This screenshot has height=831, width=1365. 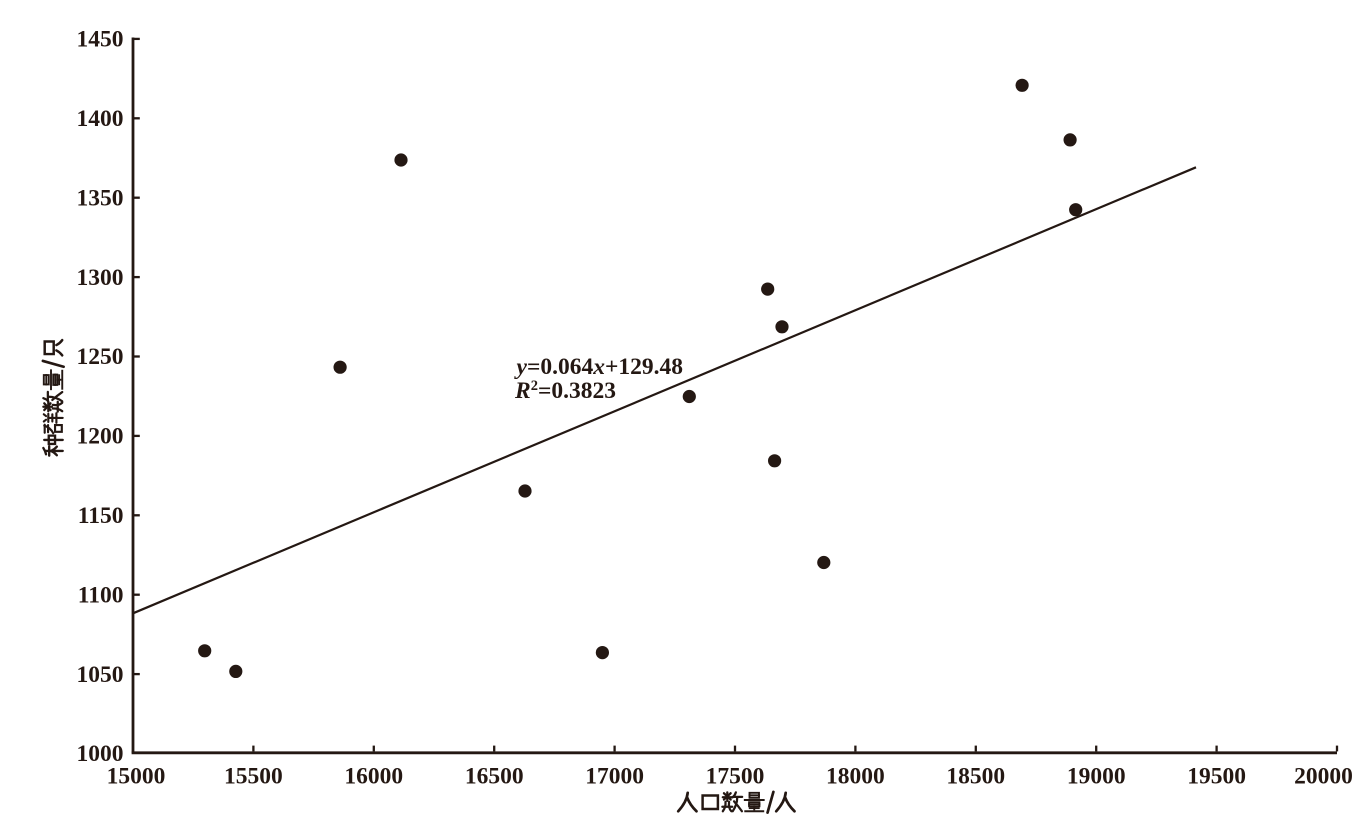 What do you see at coordinates (101, 516) in the screenshot?
I see `svg-text: 1150` at bounding box center [101, 516].